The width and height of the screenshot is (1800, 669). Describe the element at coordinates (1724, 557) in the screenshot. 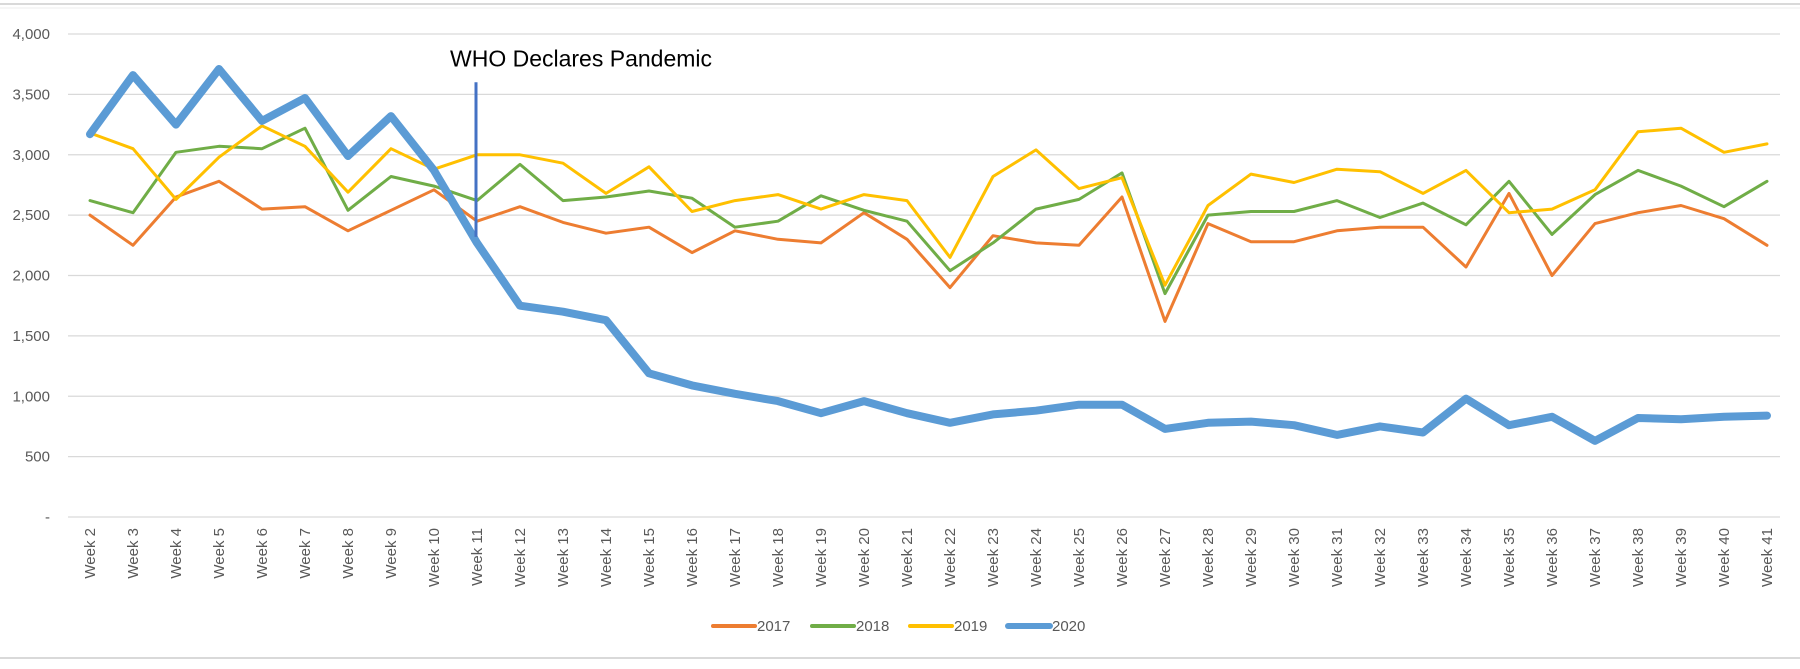

I see `x-tick-label: Week 40` at that location.